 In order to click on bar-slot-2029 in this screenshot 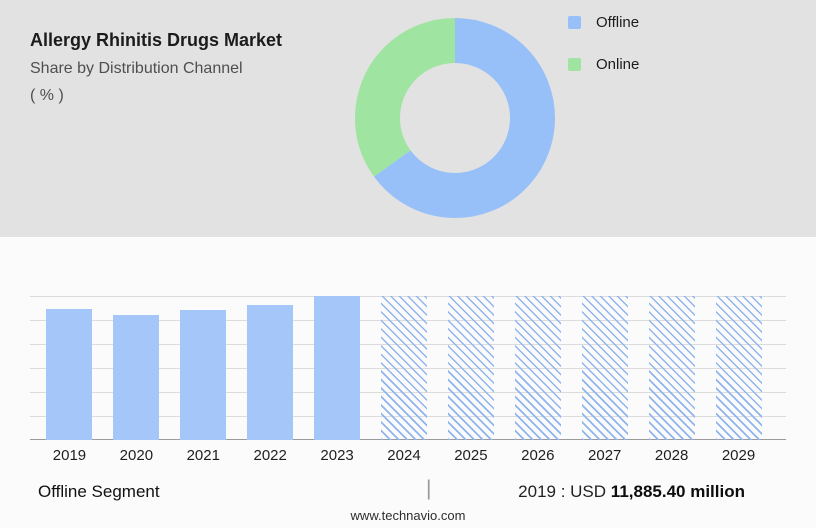, I will do `click(738, 368)`.